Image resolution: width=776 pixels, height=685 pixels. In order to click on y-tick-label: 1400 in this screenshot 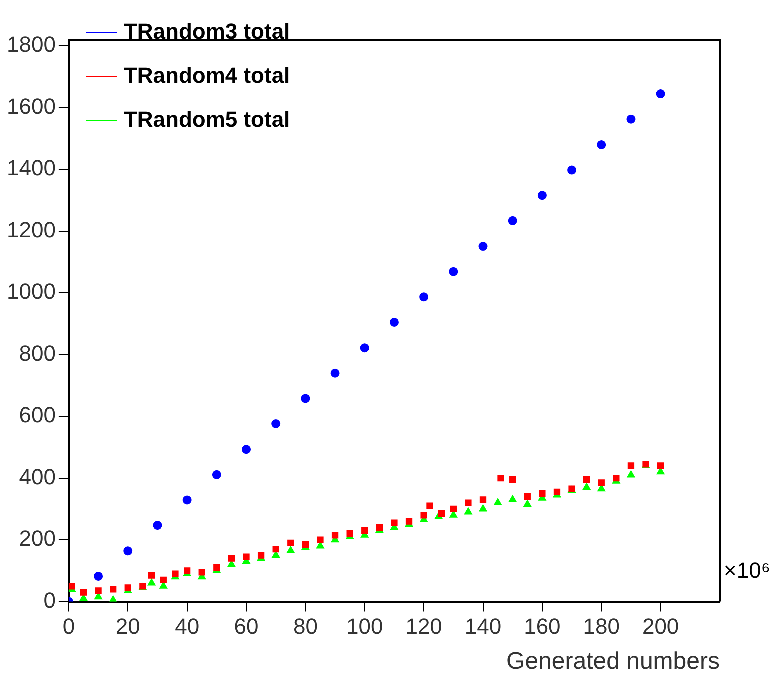, I will do `click(31, 168)`.